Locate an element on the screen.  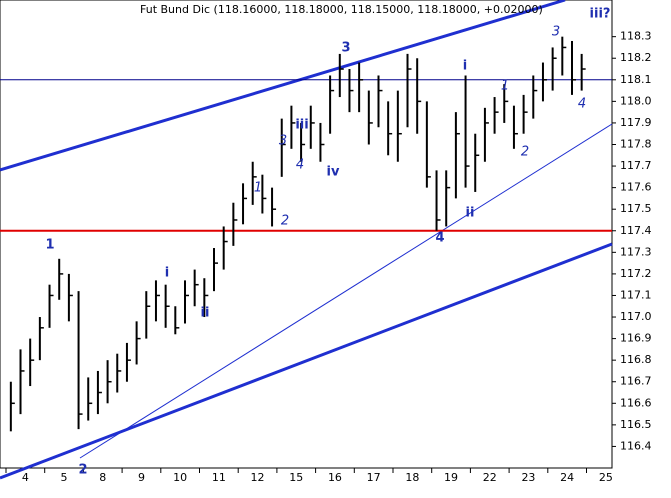
y-tick-label: 116.8 is located at coordinates (636, 359).